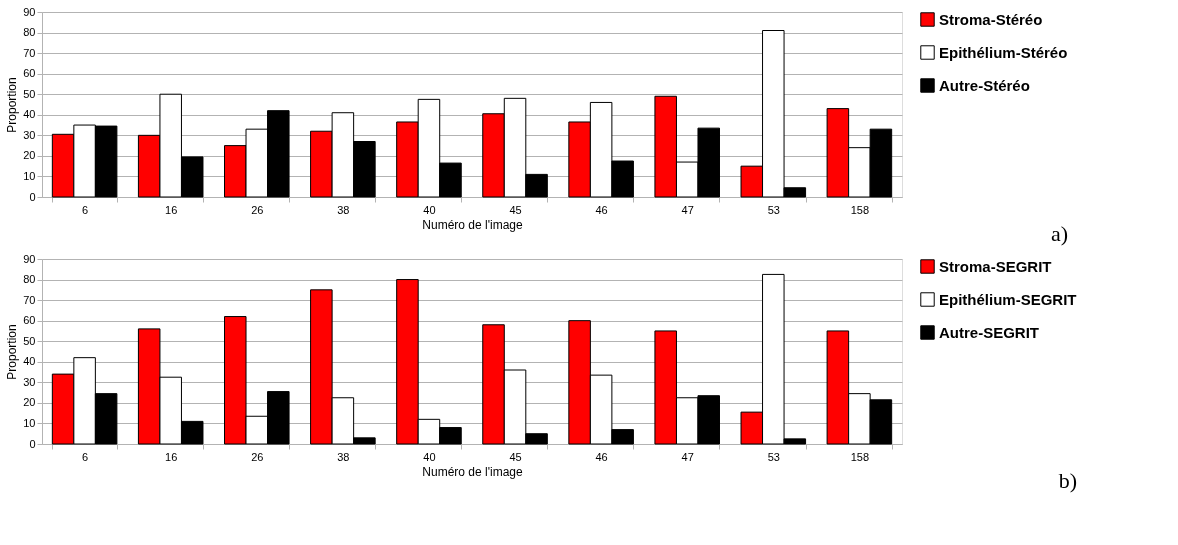 This screenshot has height=545, width=1178. I want to click on legend-label: Autre-Stéréo, so click(984, 85).